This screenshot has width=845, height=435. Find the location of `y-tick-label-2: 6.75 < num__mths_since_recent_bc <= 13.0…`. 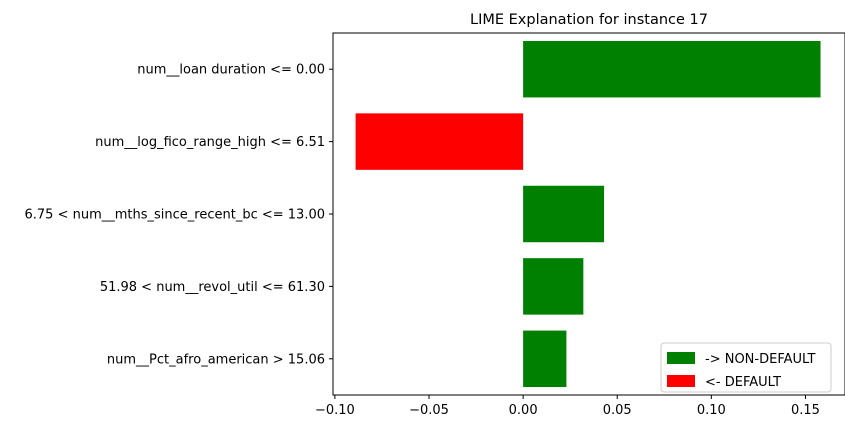

y-tick-label-2: 6.75 < num__mths_since_recent_bc <= 13.0… is located at coordinates (175, 215).